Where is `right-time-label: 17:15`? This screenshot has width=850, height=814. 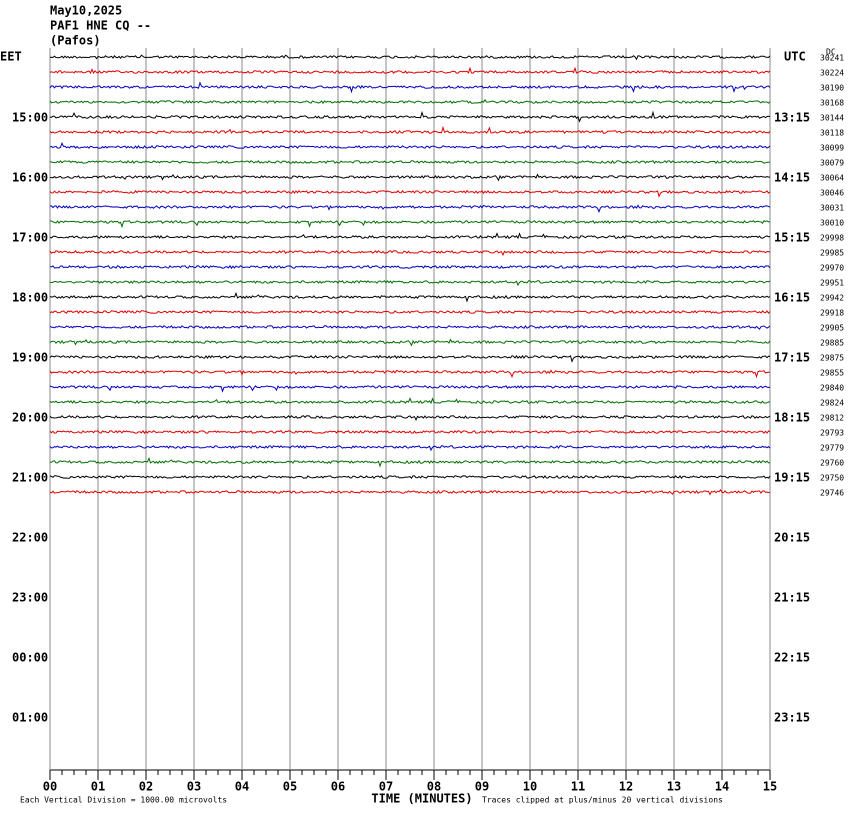
right-time-label: 17:15 is located at coordinates (792, 358).